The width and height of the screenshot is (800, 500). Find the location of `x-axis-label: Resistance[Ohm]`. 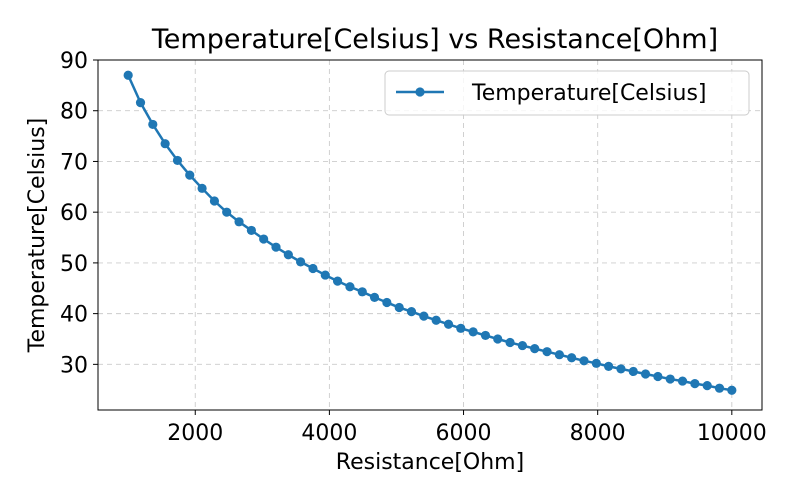

x-axis-label: Resistance[Ohm] is located at coordinates (430, 462).